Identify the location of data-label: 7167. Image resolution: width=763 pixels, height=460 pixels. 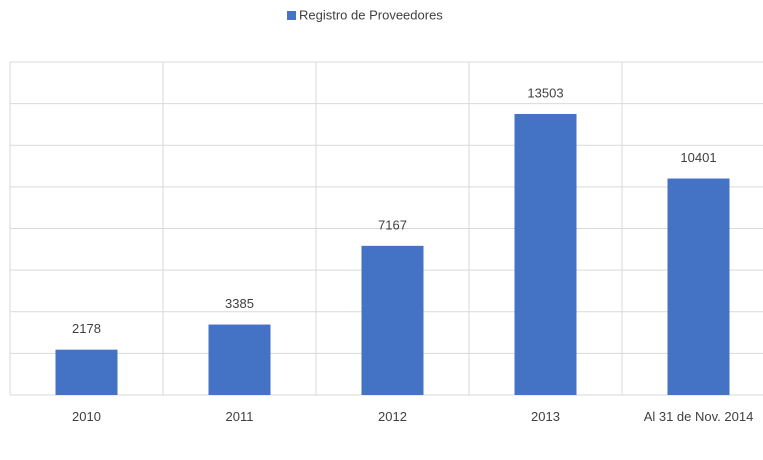
(392, 224).